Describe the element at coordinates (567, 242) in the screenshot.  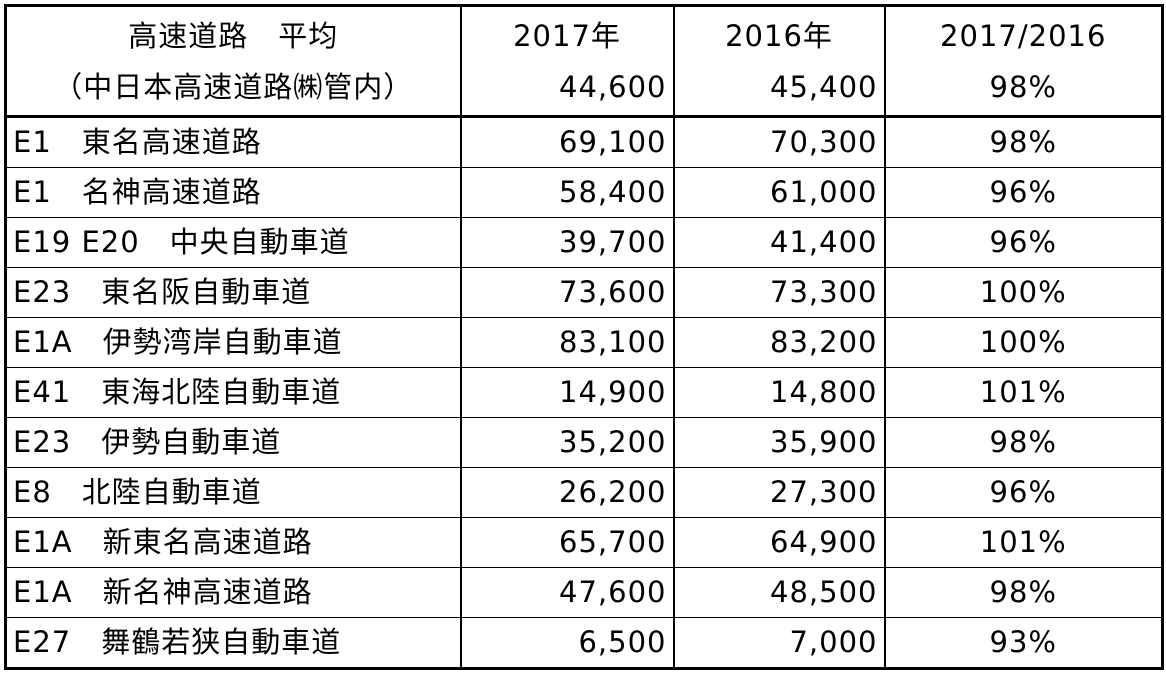
I see `value-2017: 39,700` at that location.